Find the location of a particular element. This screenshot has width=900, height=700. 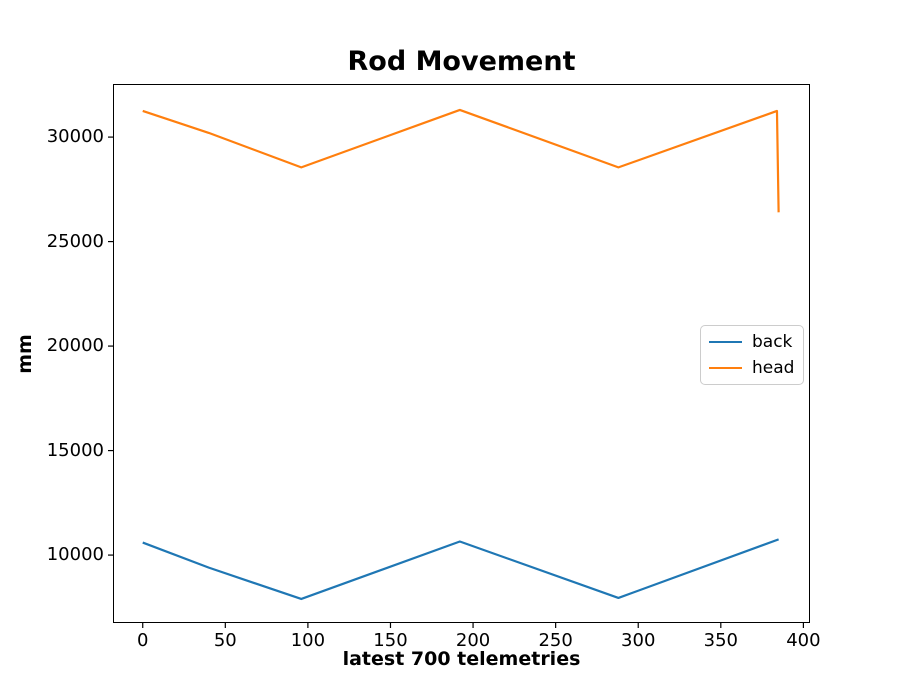

x-tick-label: 400 is located at coordinates (803, 640).